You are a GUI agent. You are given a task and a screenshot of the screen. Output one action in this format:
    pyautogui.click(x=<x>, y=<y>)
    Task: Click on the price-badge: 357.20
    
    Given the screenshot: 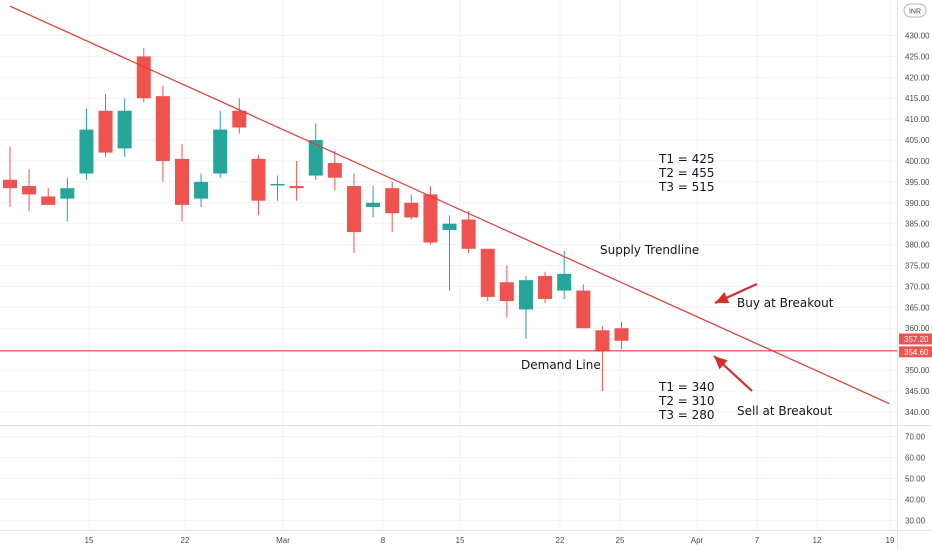 What is the action you would take?
    pyautogui.click(x=915, y=339)
    